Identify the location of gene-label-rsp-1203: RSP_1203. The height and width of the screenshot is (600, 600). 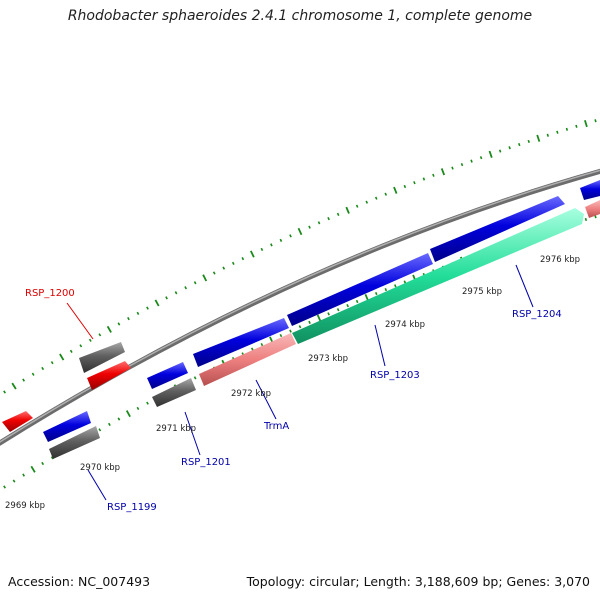
(395, 375).